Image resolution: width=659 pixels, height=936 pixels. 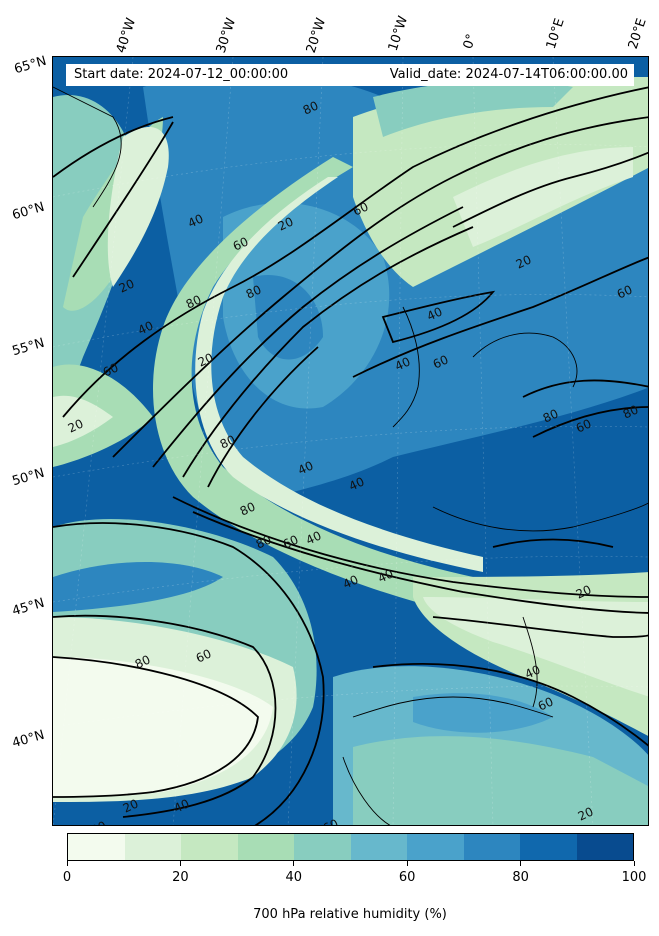 What do you see at coordinates (28, 211) in the screenshot?
I see `lat-label-60n: 60°N` at bounding box center [28, 211].